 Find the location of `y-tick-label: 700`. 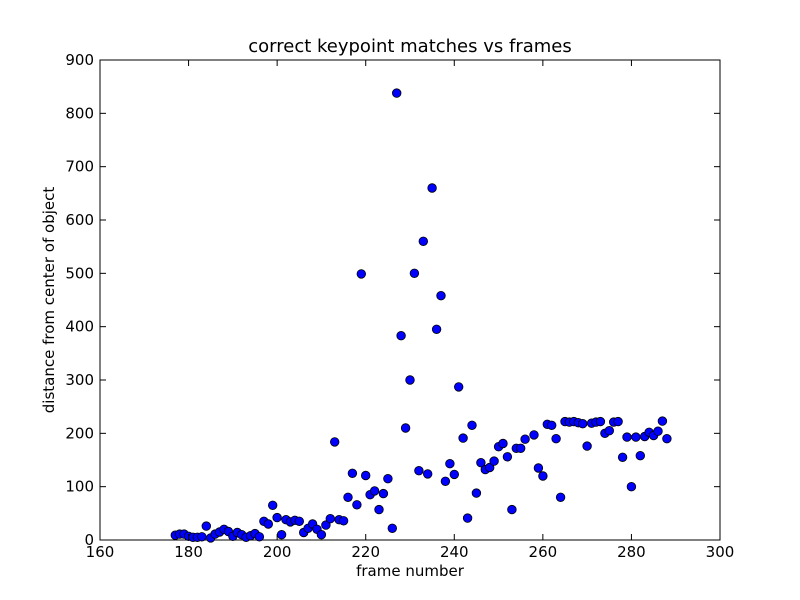

y-tick-label: 700 is located at coordinates (79, 167).